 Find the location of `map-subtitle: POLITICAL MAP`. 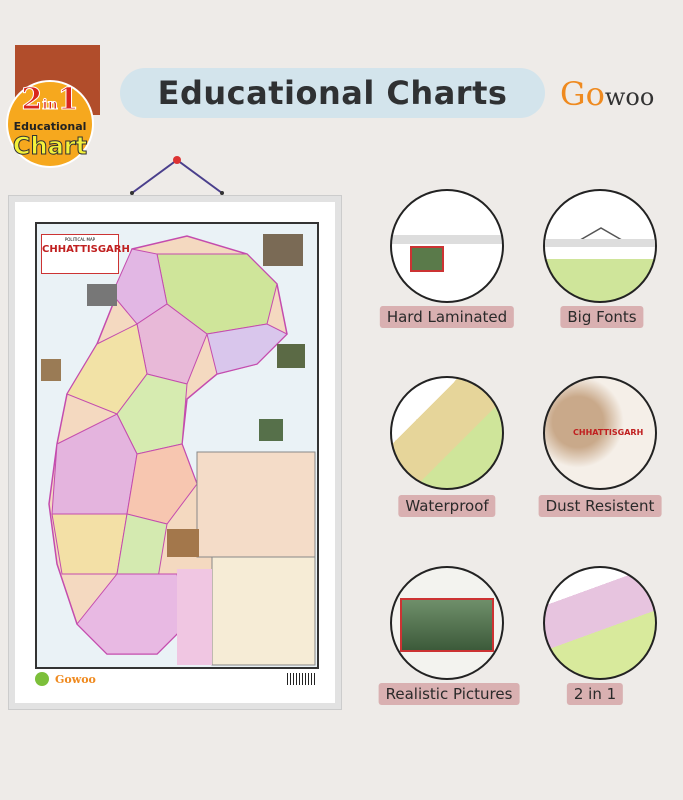

map-subtitle: POLITICAL MAP is located at coordinates (80, 239).